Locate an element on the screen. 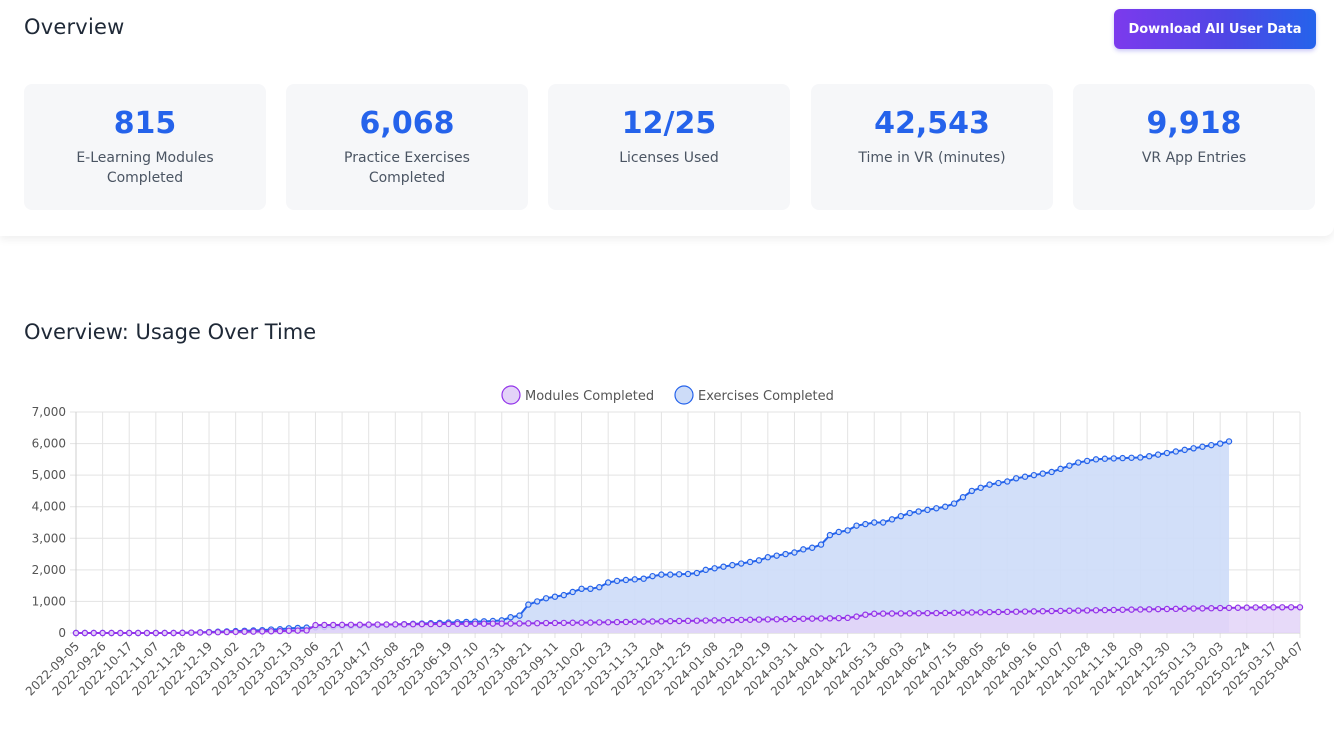  y-tick-label: 7,000 is located at coordinates (49, 412).